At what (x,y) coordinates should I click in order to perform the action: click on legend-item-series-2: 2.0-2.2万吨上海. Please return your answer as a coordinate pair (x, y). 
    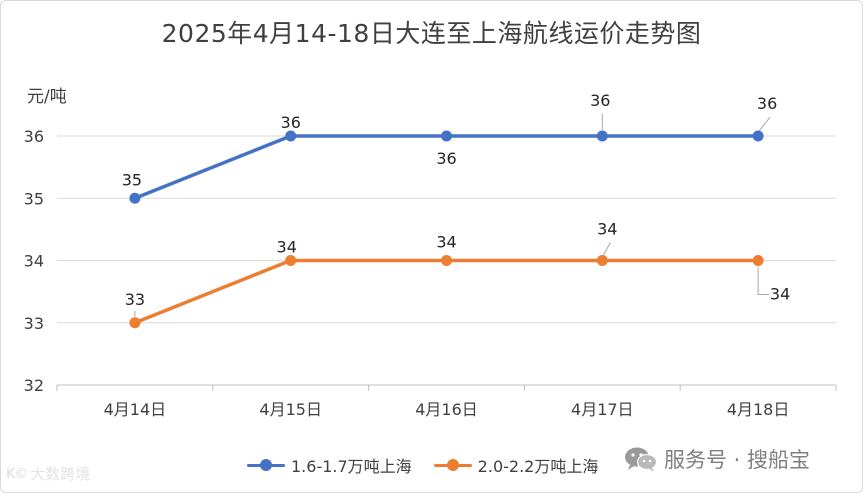
    Looking at the image, I should click on (516, 465).